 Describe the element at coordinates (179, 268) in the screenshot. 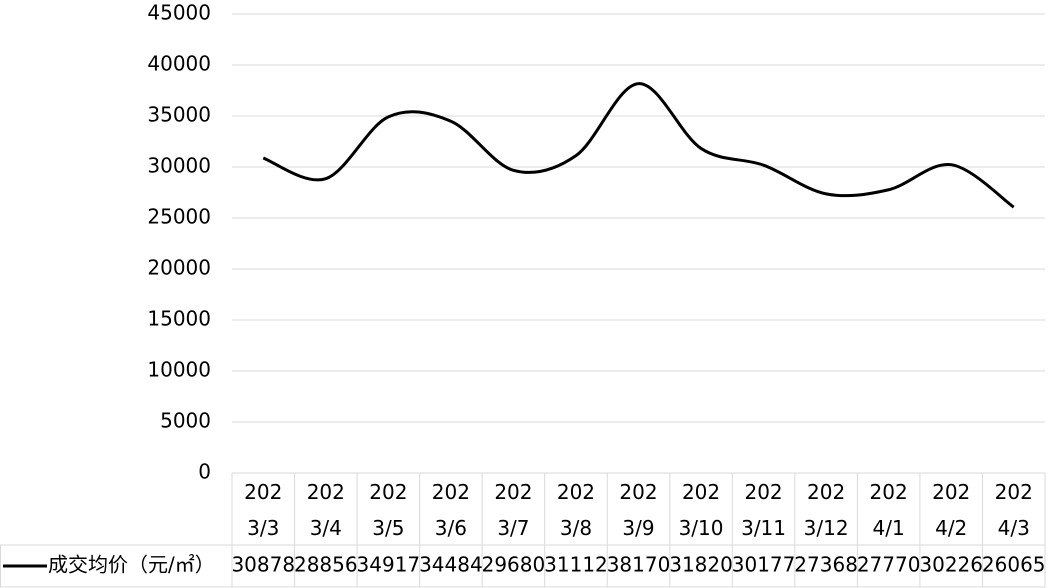

I see `y-tick-label: 20000` at that location.